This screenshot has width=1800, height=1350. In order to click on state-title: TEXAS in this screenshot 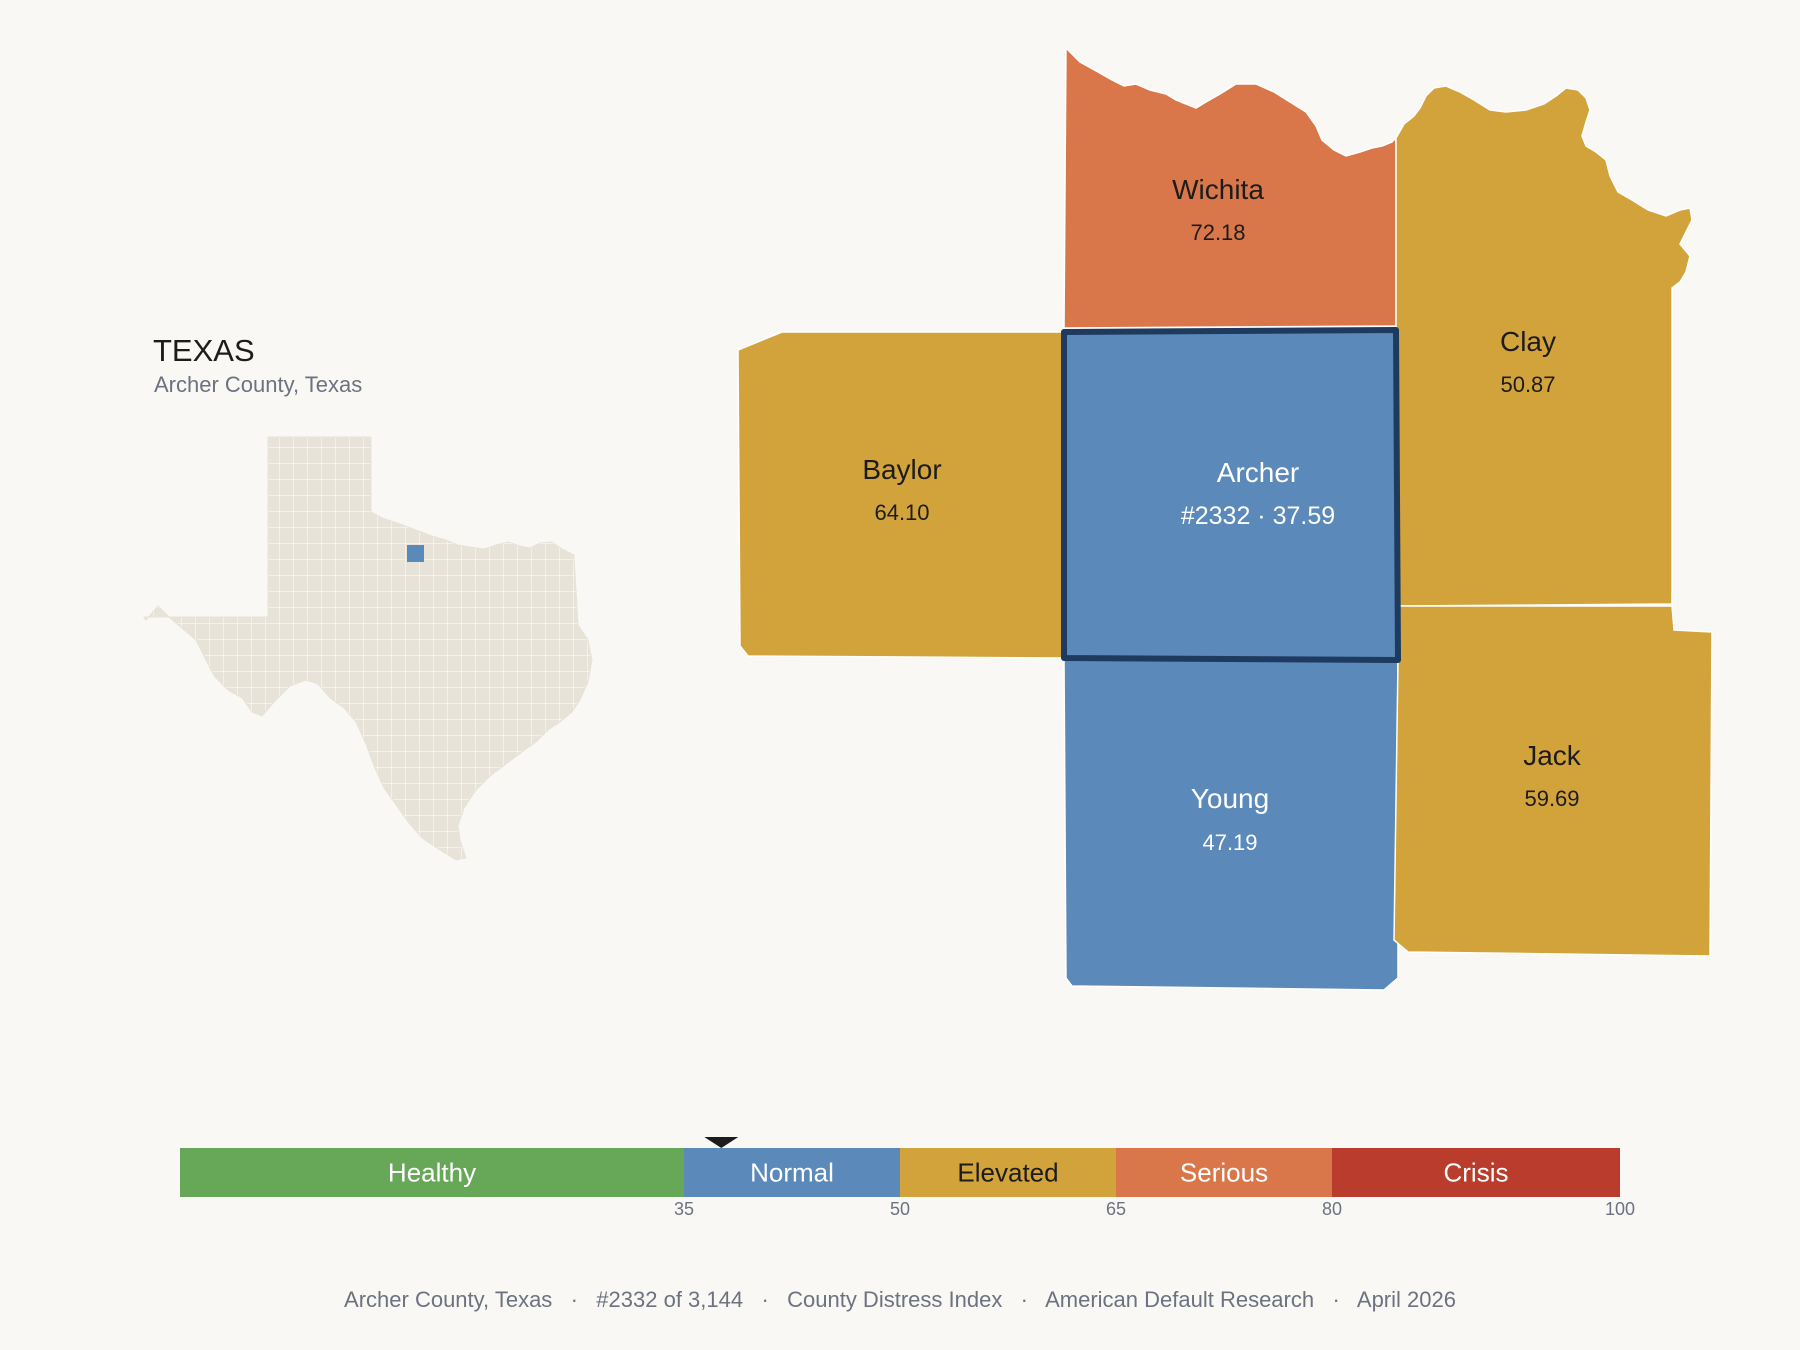, I will do `click(204, 350)`.